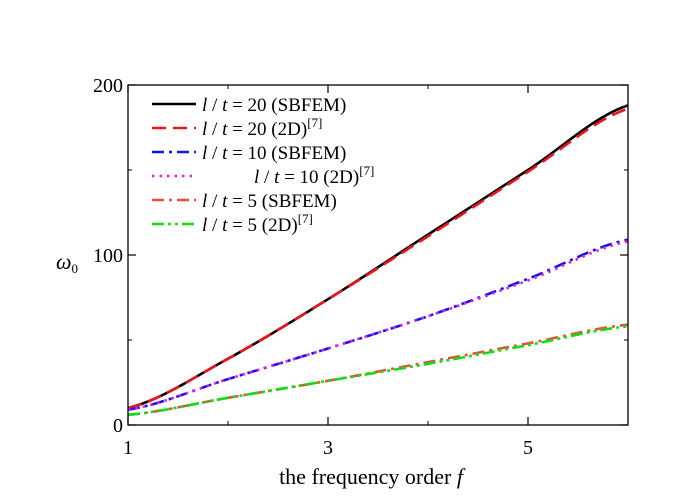 This screenshot has height=497, width=700. What do you see at coordinates (461, 476) in the screenshot?
I see `x-axis-label-var: f` at bounding box center [461, 476].